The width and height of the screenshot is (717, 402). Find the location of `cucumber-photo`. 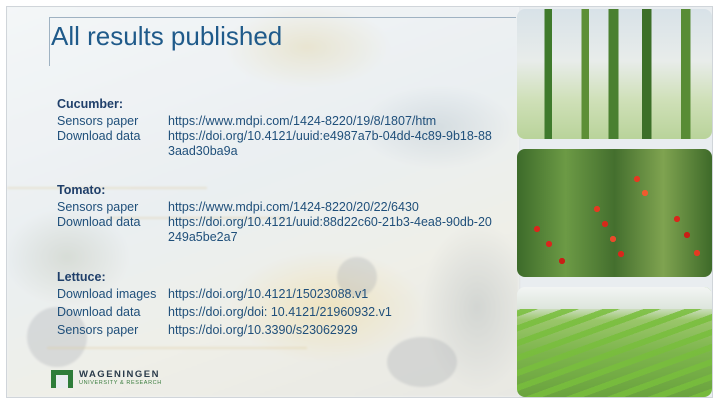

cucumber-photo is located at coordinates (614, 74).